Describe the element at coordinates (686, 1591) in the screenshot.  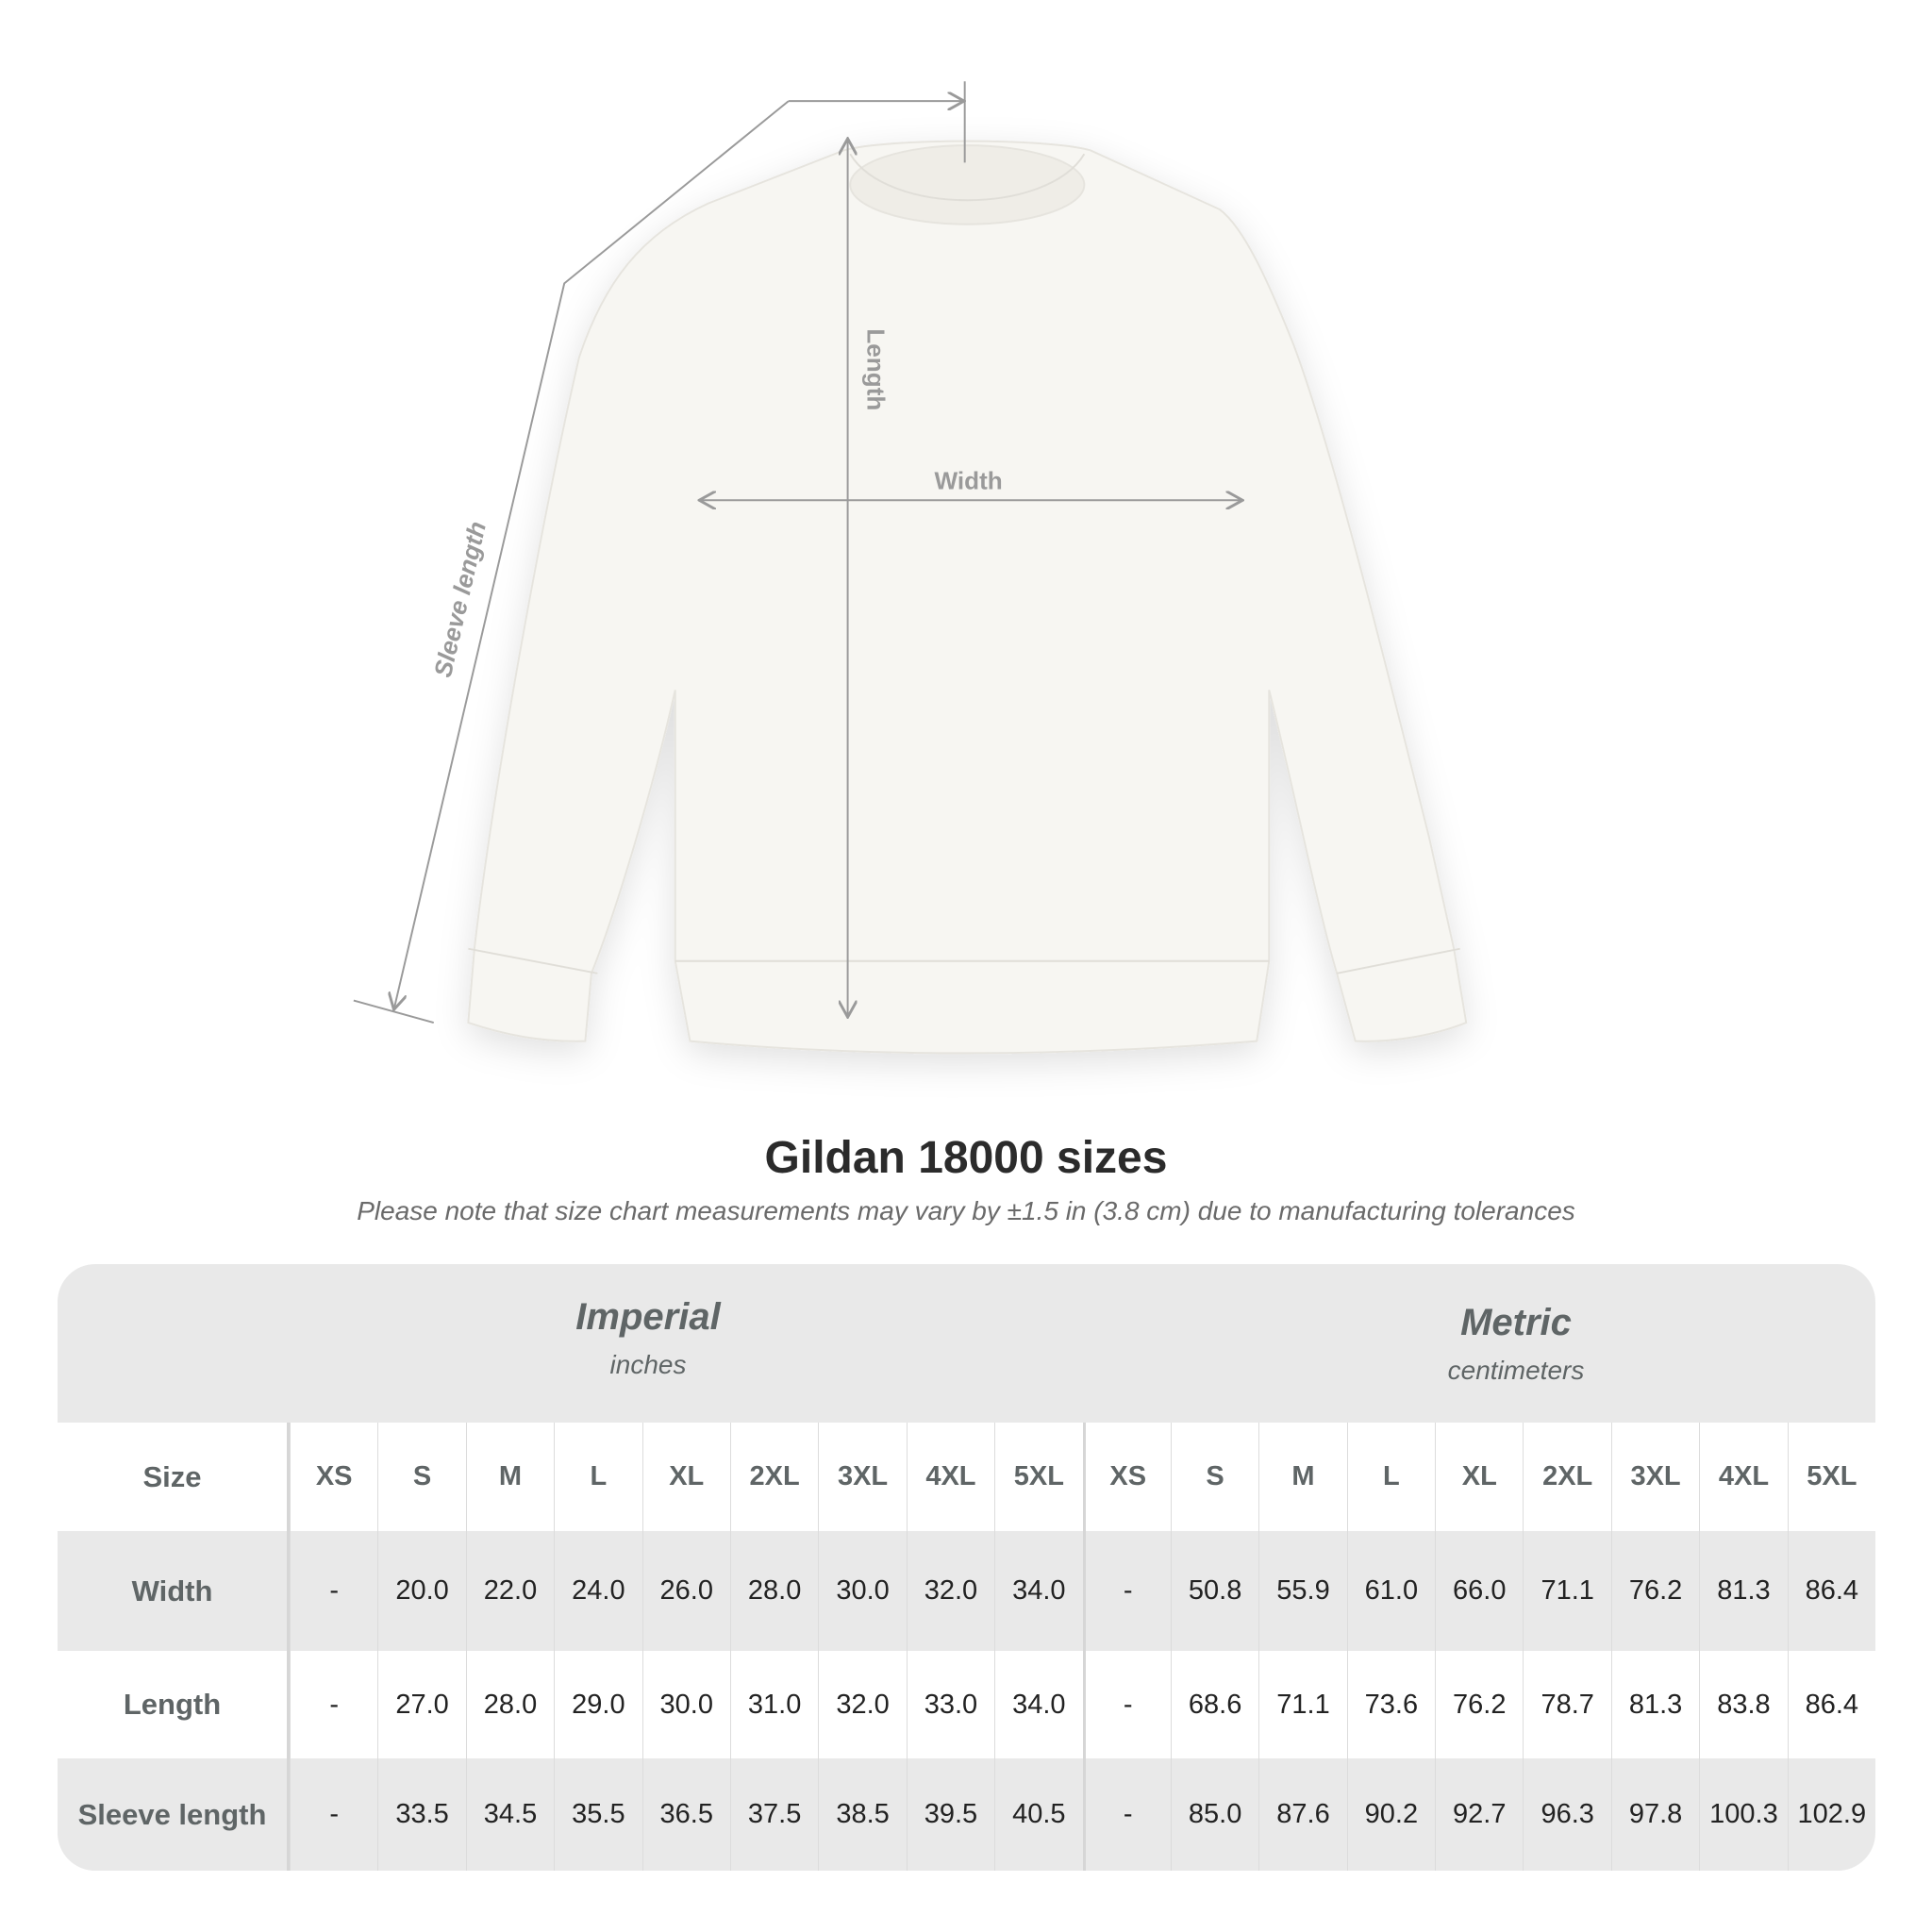
I see `imperial-value-cell: 26.0` at that location.